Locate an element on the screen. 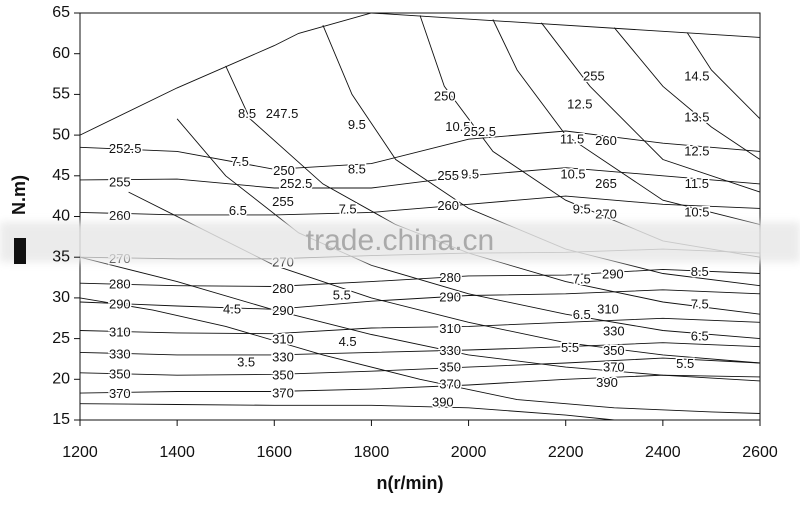 Image resolution: width=800 pixels, height=508 pixels. watermark-band is located at coordinates (400, 242).